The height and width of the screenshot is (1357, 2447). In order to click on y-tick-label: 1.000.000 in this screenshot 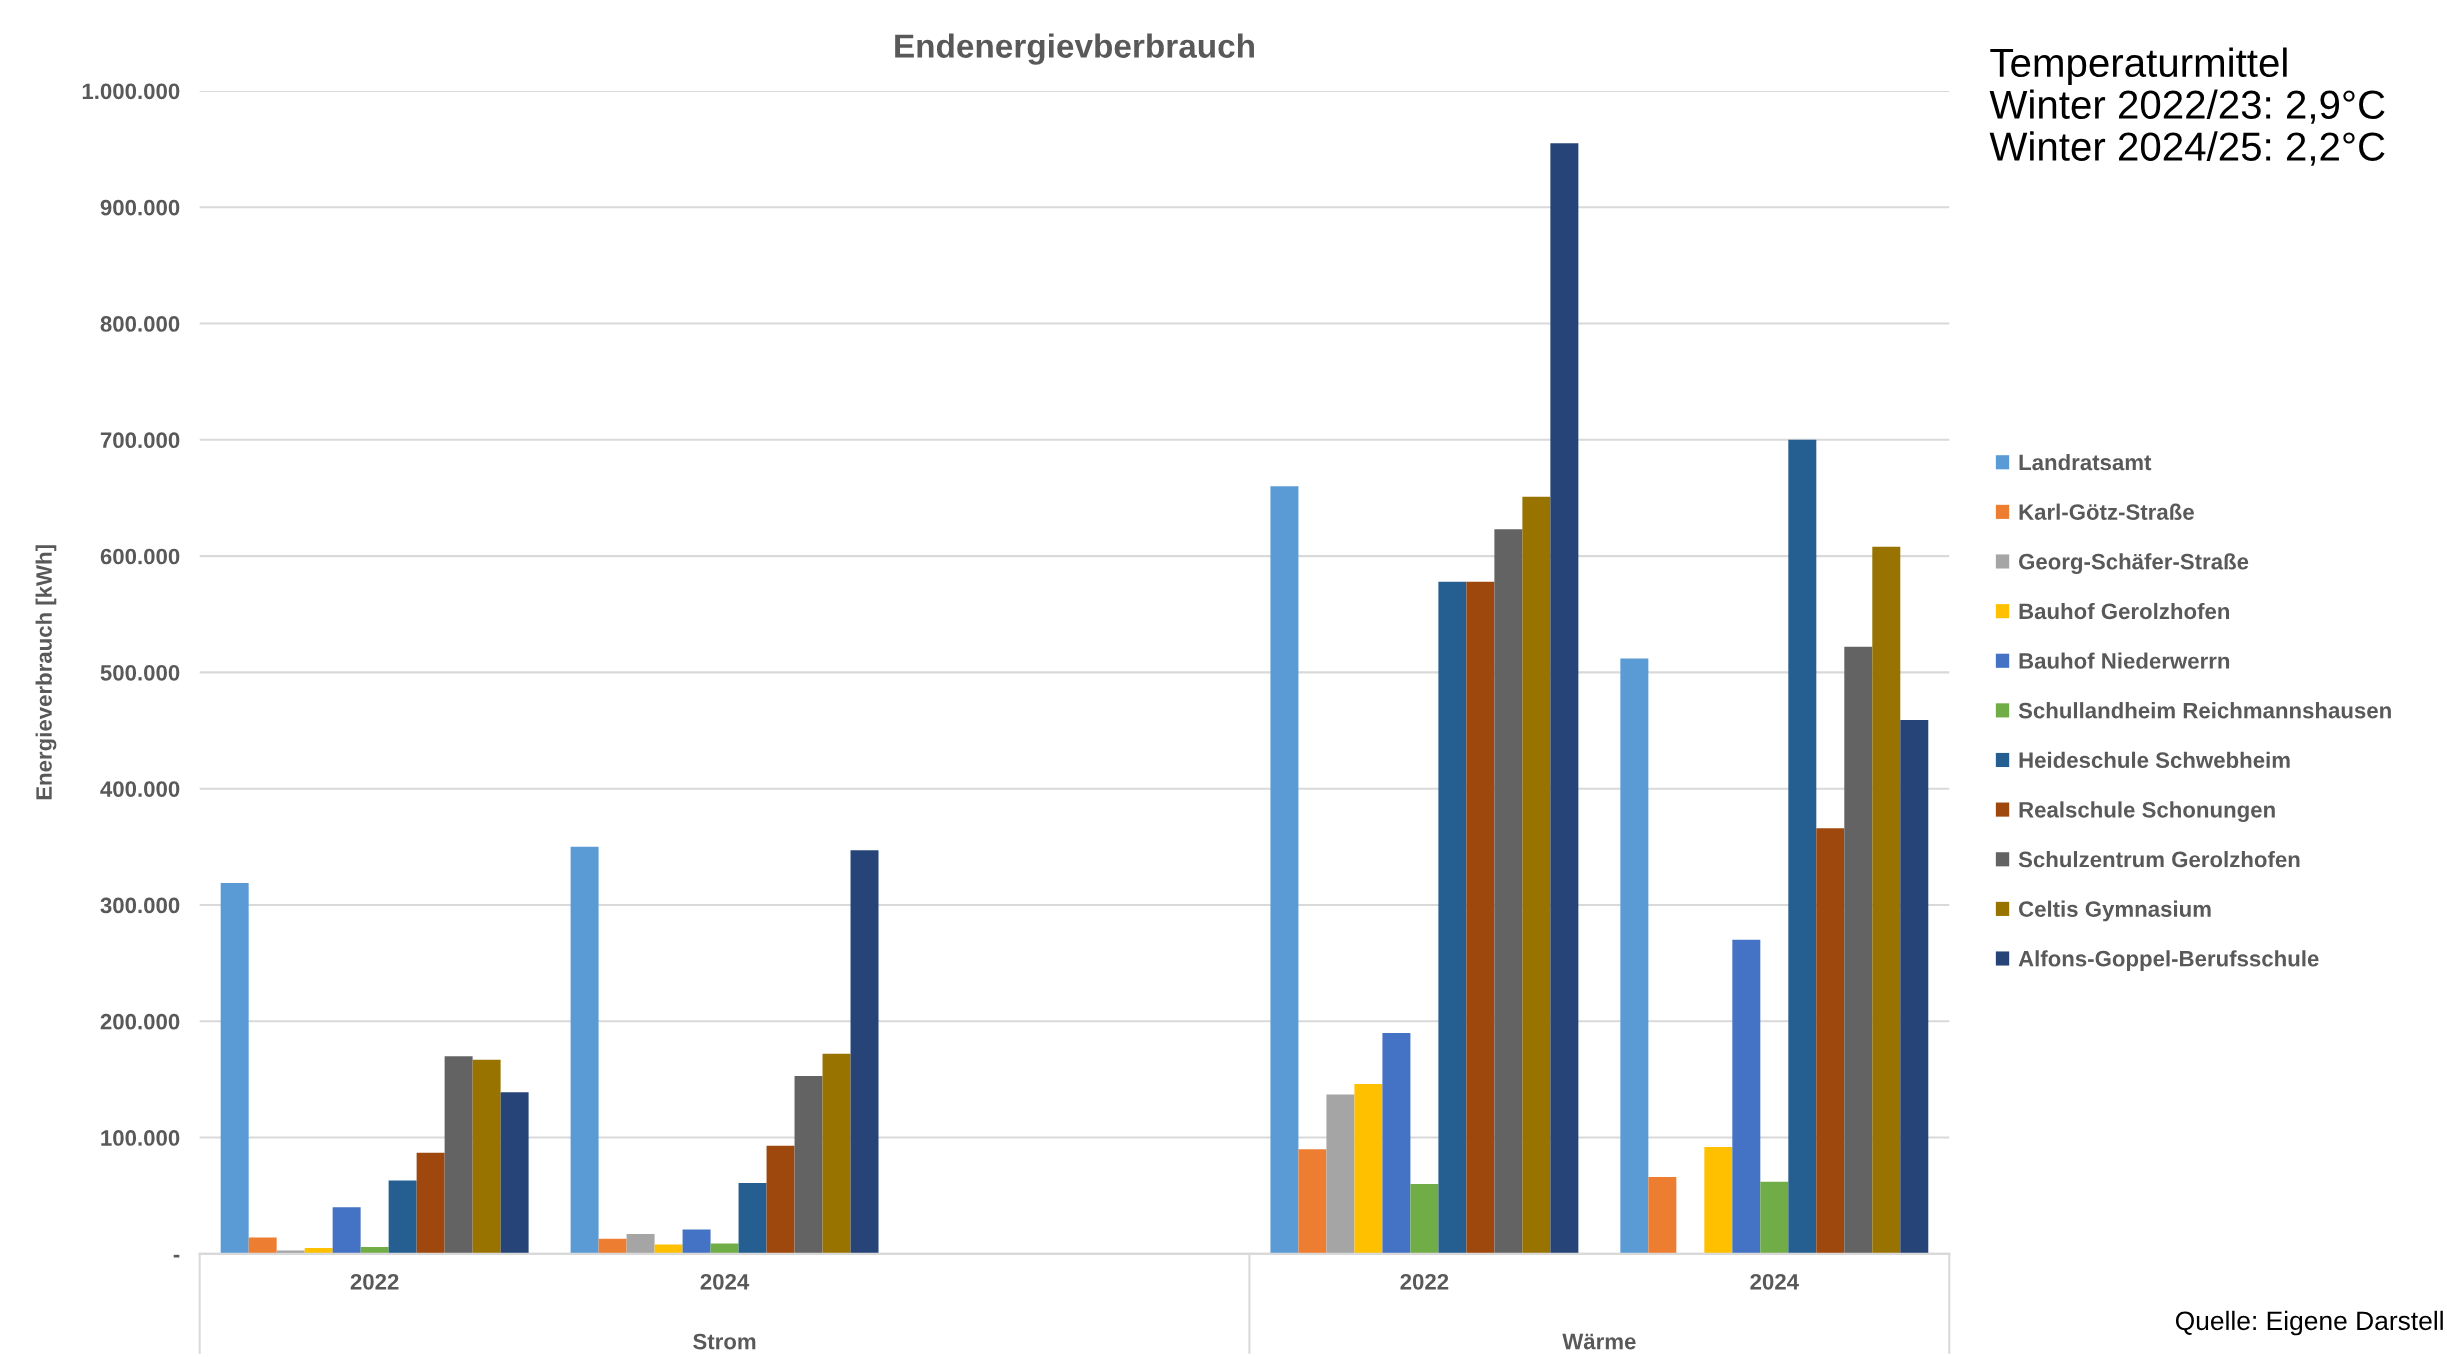, I will do `click(131, 91)`.